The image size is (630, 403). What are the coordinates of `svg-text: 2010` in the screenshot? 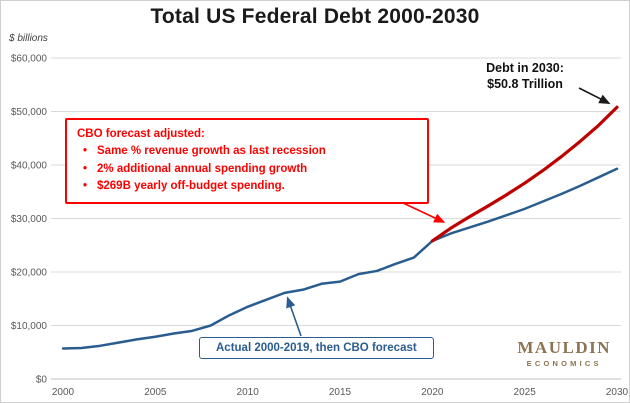 It's located at (248, 392).